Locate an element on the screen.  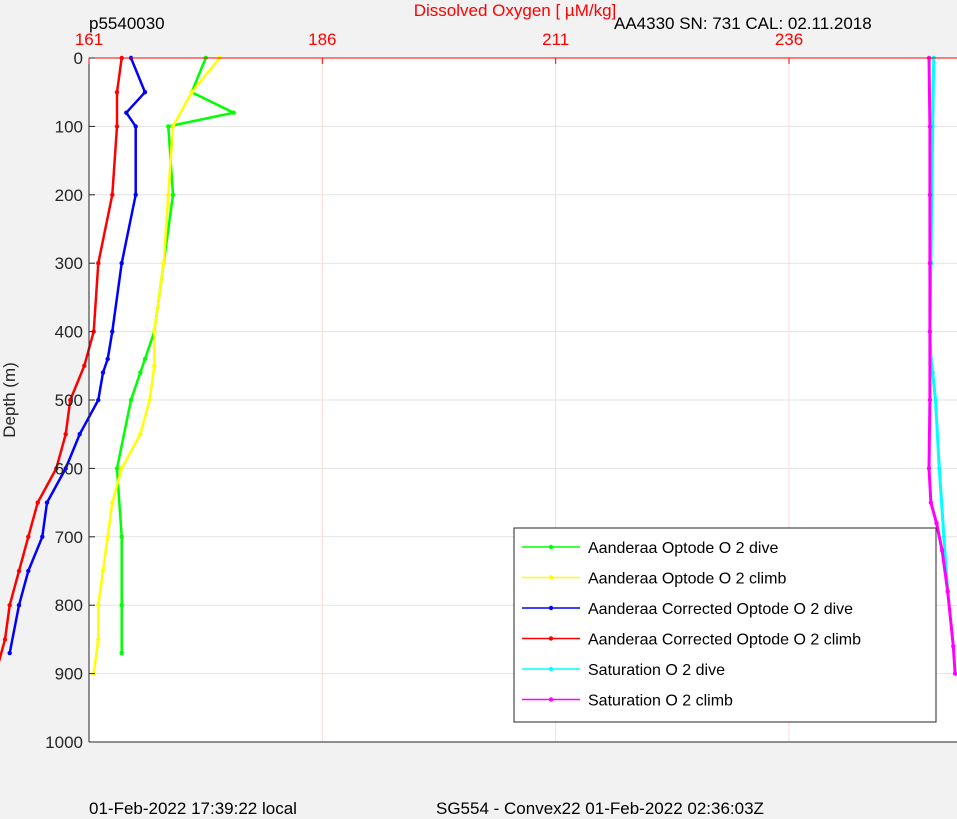
legend-label: Aanderaa Optode O 2 climb is located at coordinates (687, 579).